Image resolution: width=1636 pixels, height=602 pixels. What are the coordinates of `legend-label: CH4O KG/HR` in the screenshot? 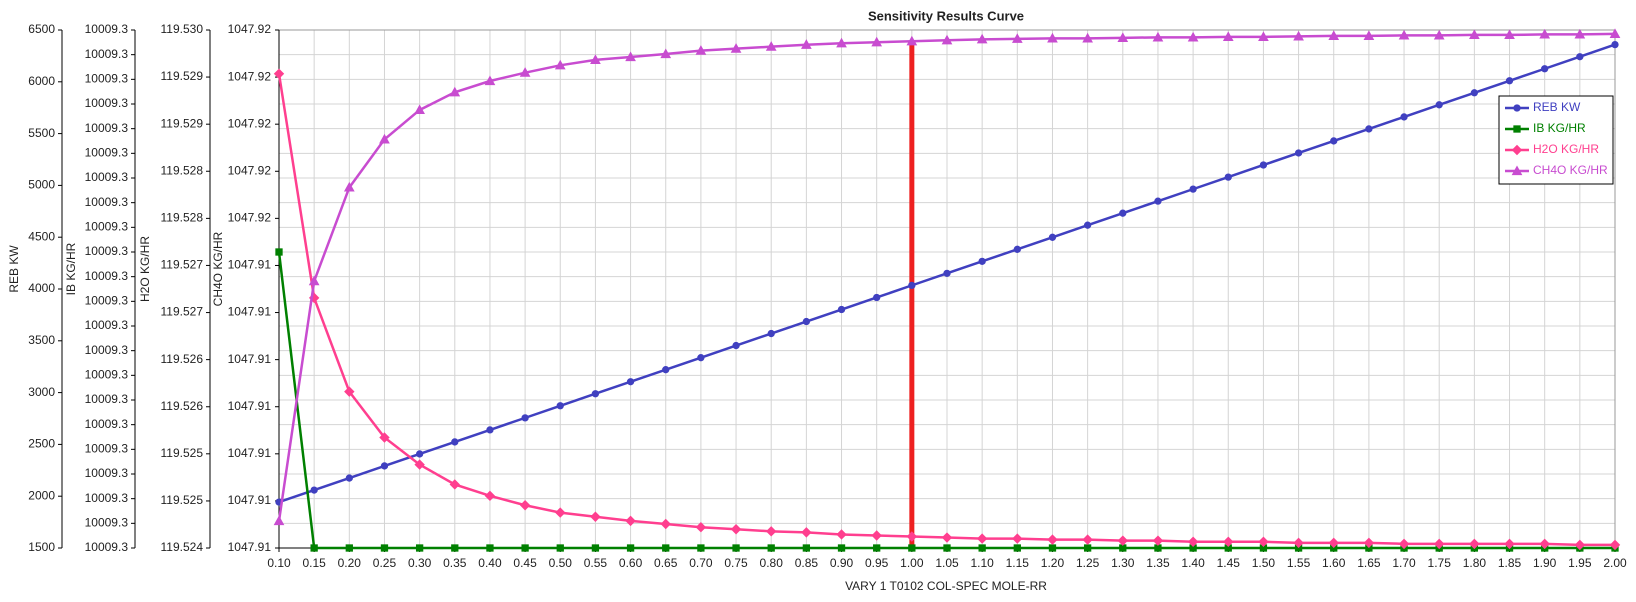 It's located at (1570, 170).